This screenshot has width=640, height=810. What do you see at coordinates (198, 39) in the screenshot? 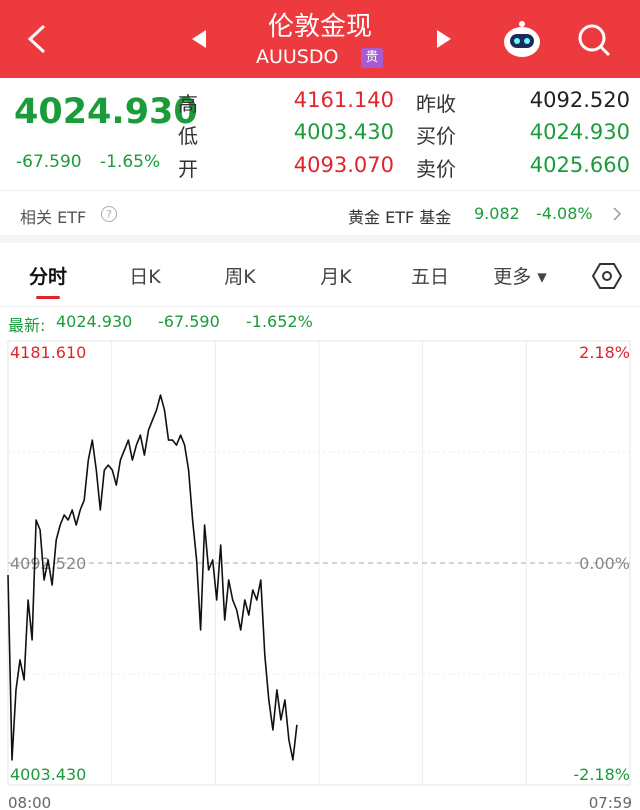
I see `prev-button` at bounding box center [198, 39].